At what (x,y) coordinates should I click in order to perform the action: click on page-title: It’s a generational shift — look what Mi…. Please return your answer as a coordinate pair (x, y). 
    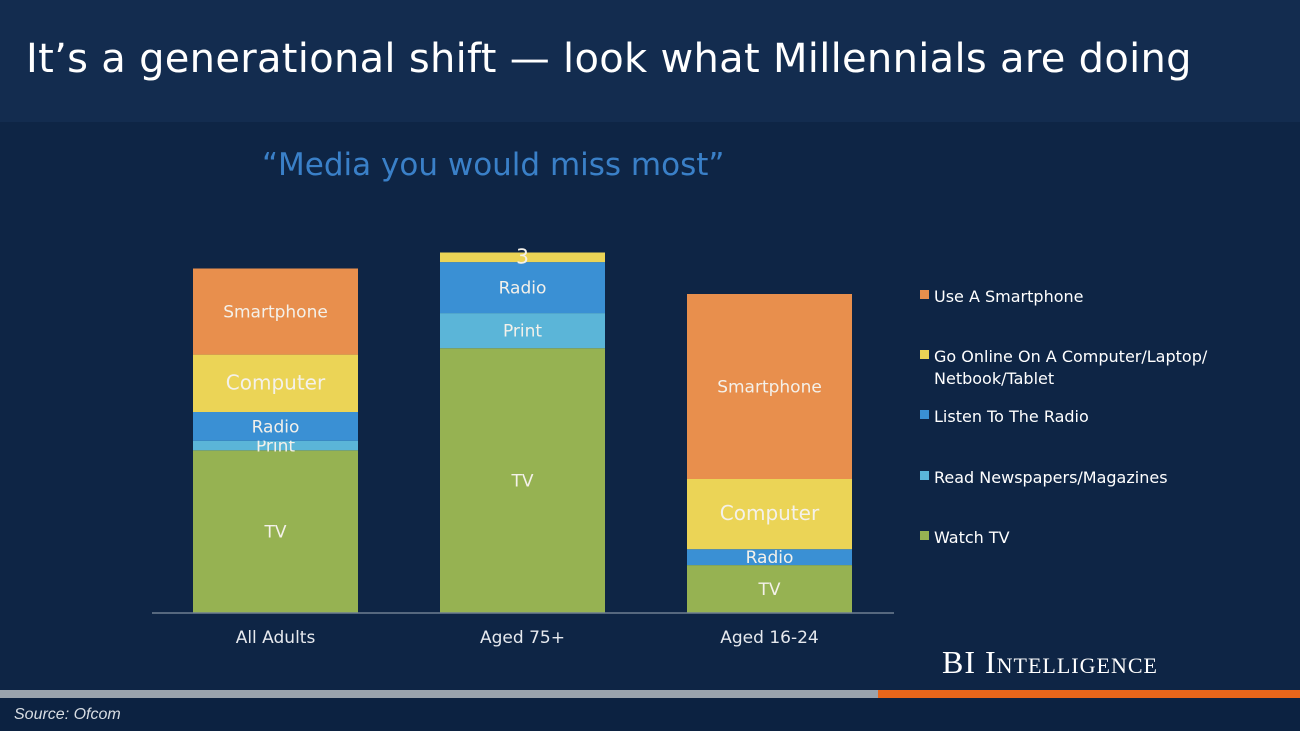
    Looking at the image, I should click on (609, 59).